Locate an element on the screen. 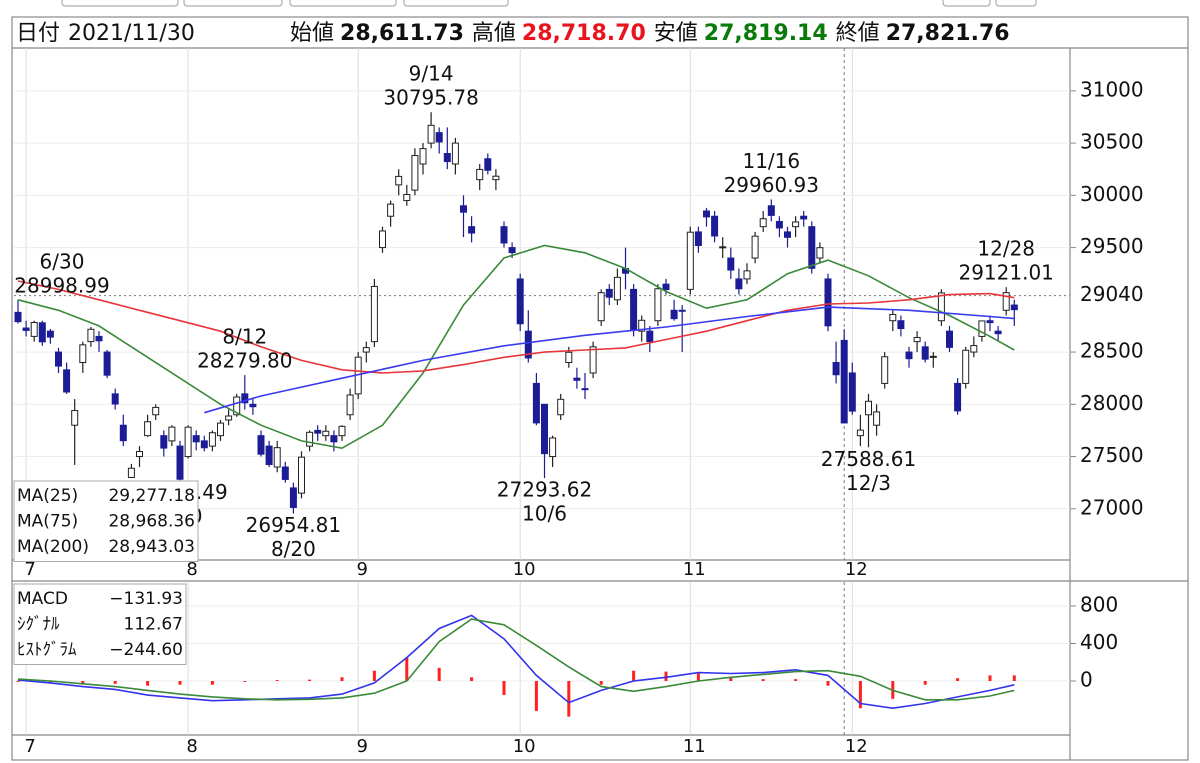 This screenshot has height=763, width=1200. ma-line is located at coordinates (609, 360).